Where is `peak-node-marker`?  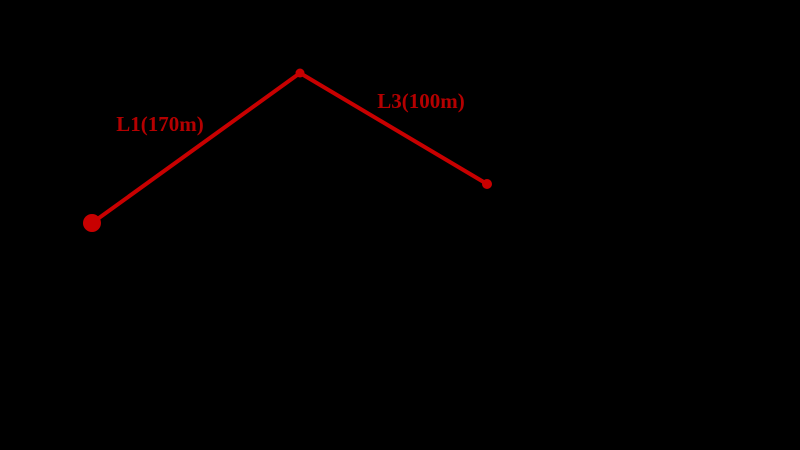 peak-node-marker is located at coordinates (300, 73).